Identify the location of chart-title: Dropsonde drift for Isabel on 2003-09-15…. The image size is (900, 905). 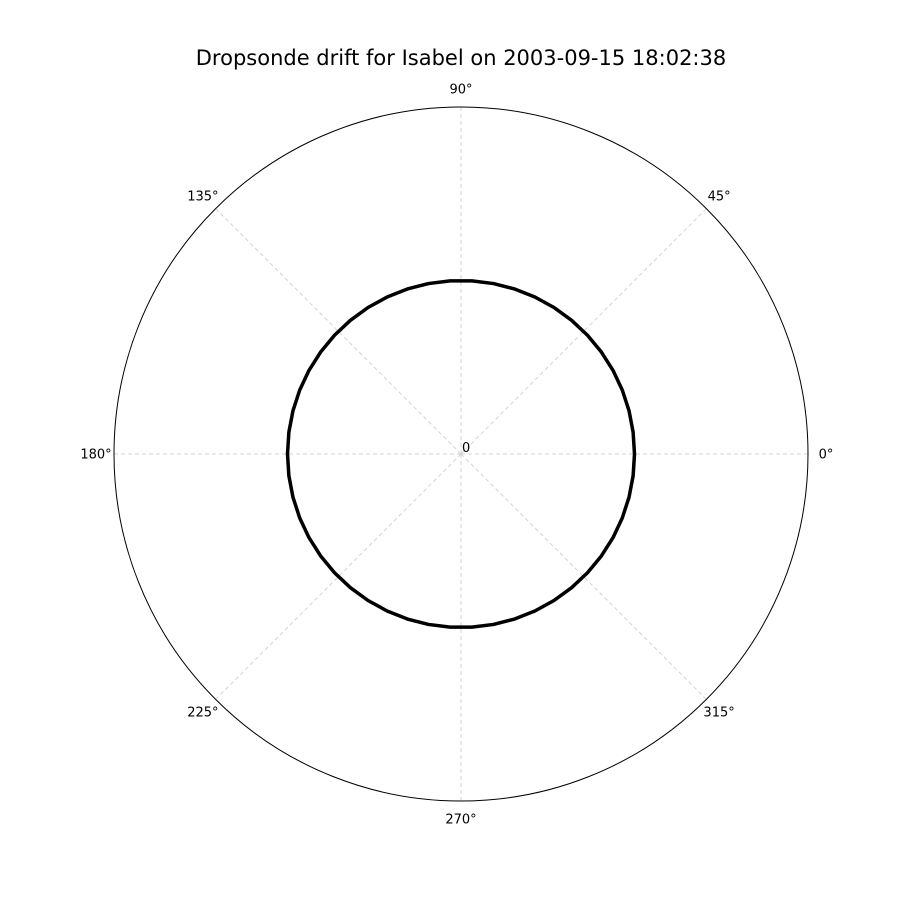
(461, 58).